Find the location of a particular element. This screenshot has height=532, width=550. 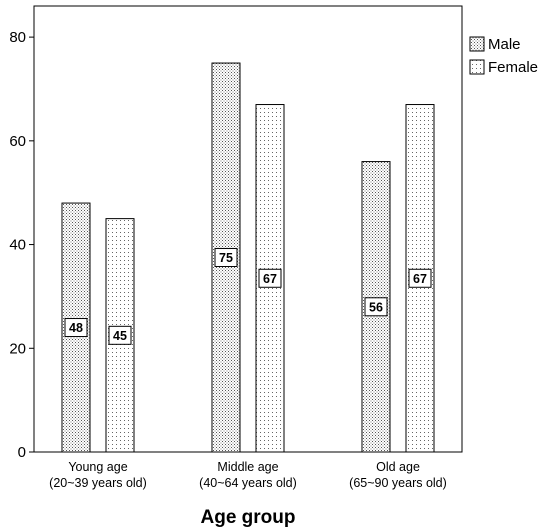

y-tick-label: 20 is located at coordinates (17, 348).